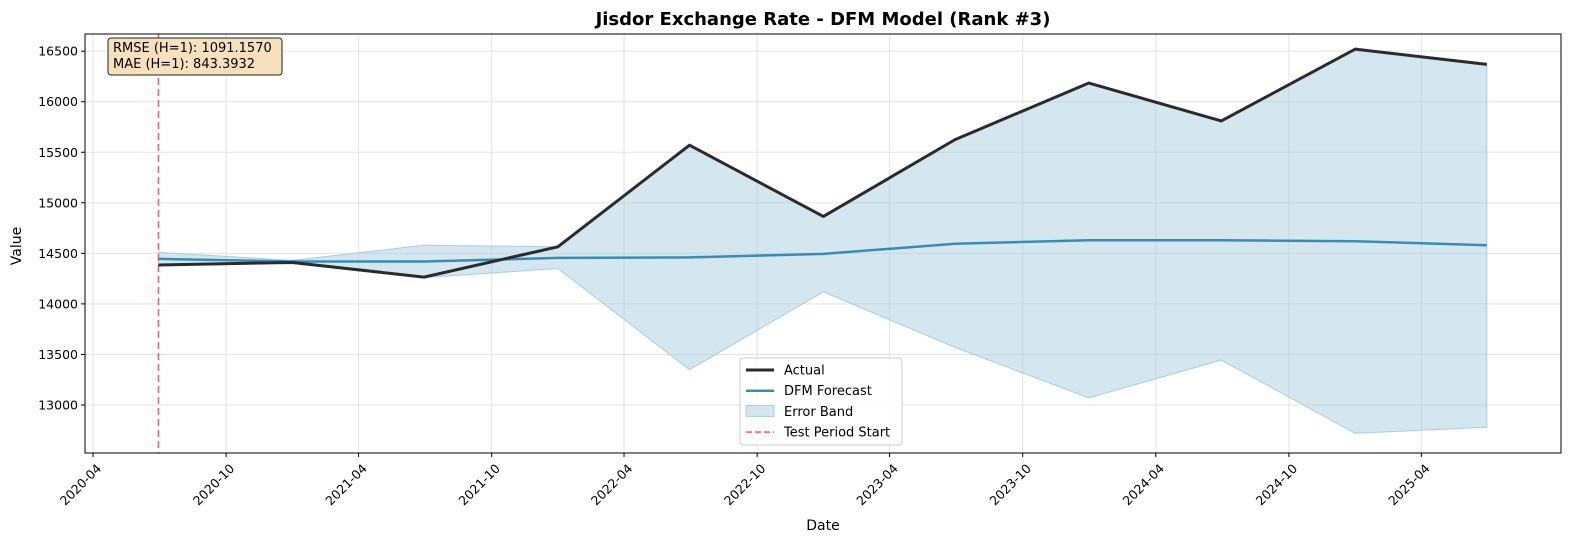 Image resolution: width=1590 pixels, height=549 pixels. I want to click on x-tick-label: 2020-04, so click(81, 485).